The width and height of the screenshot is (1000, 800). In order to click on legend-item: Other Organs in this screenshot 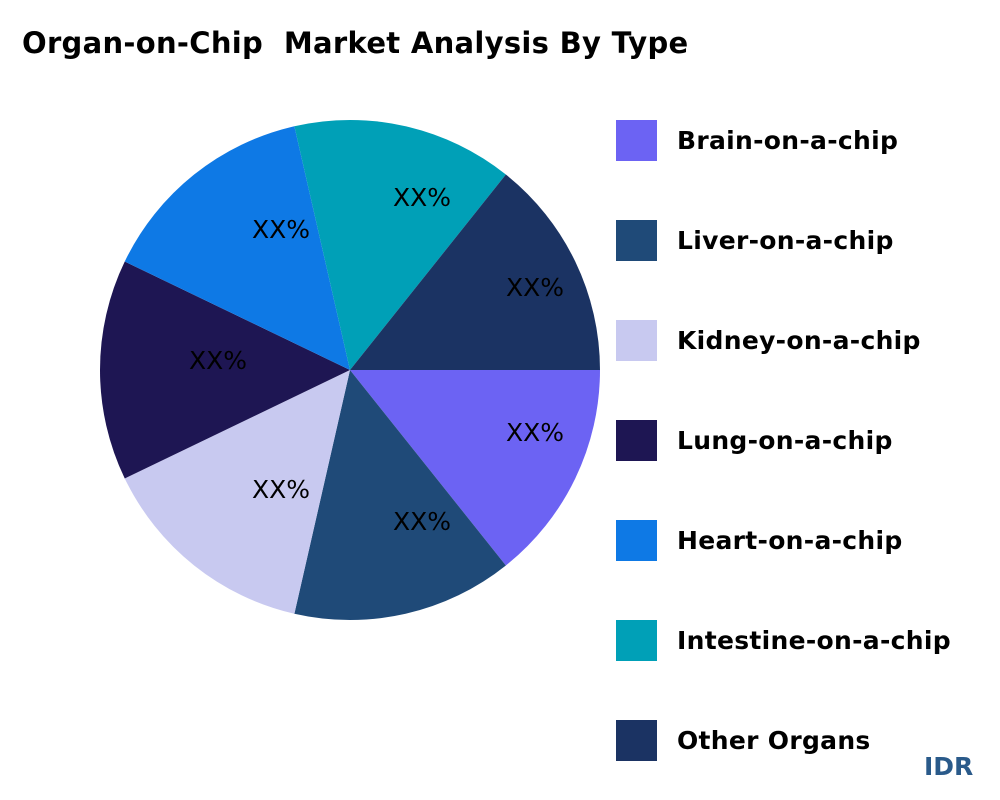, I will do `click(743, 740)`.